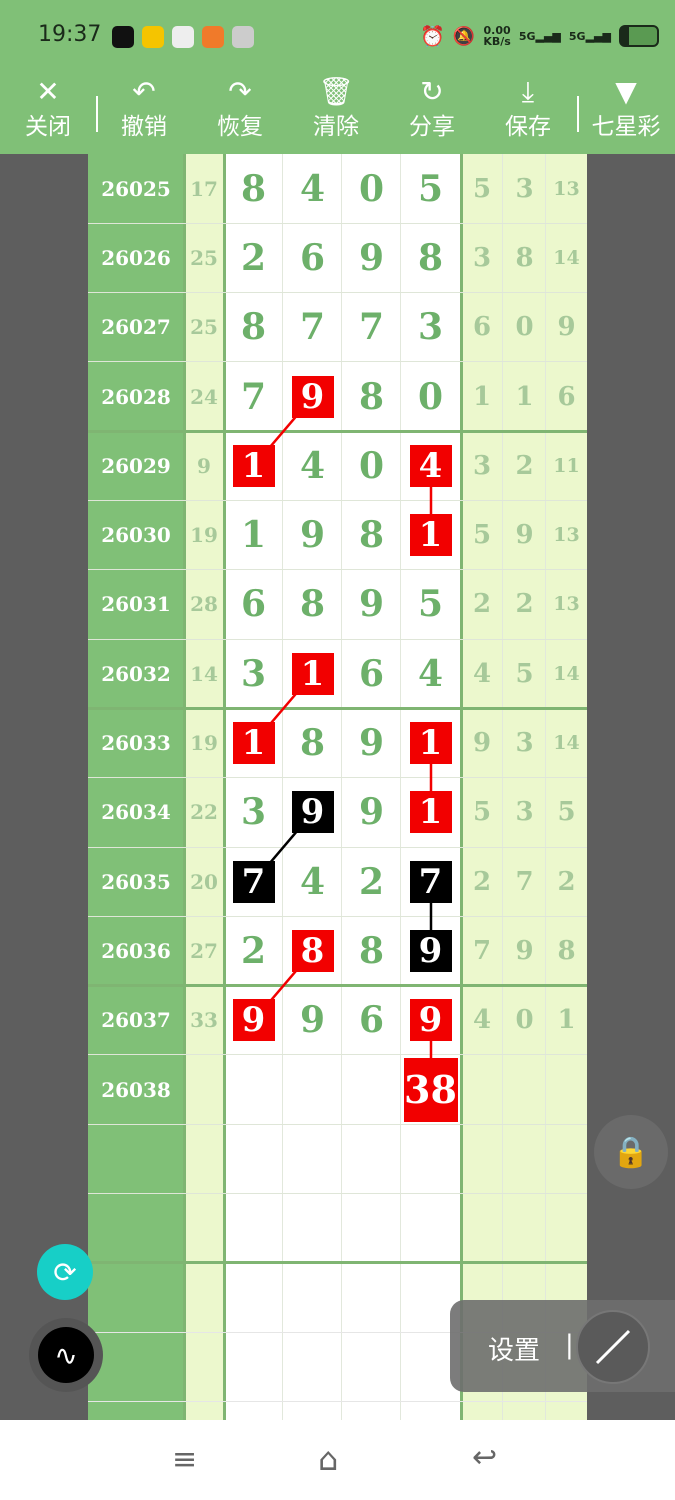  Describe the element at coordinates (497, 41) in the screenshot. I see `net-unit: KB/s` at that location.